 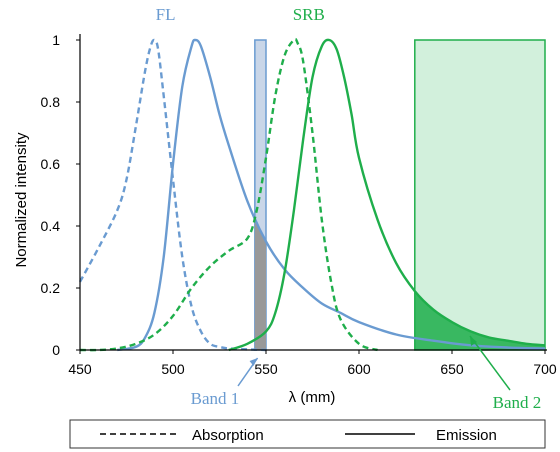 I want to click on y-tick-label: 0.4, so click(x=51, y=226).